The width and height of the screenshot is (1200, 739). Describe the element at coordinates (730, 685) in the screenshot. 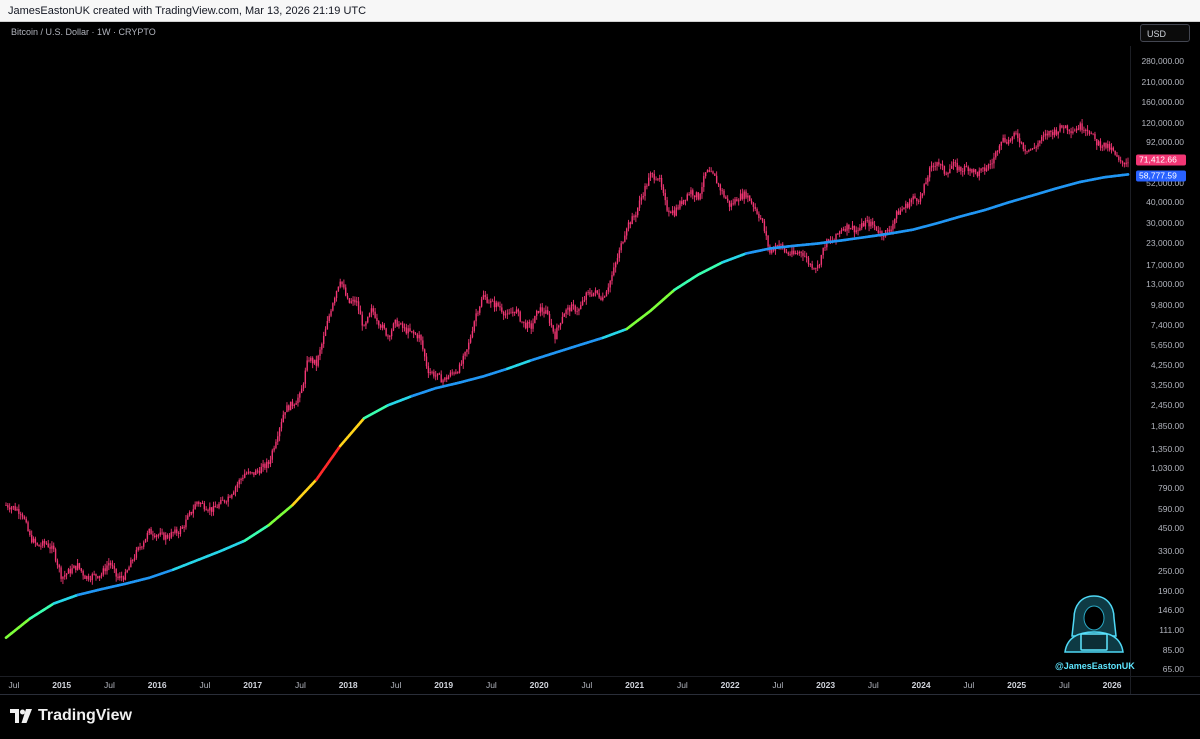

I see `time-axis-label: 2022` at that location.